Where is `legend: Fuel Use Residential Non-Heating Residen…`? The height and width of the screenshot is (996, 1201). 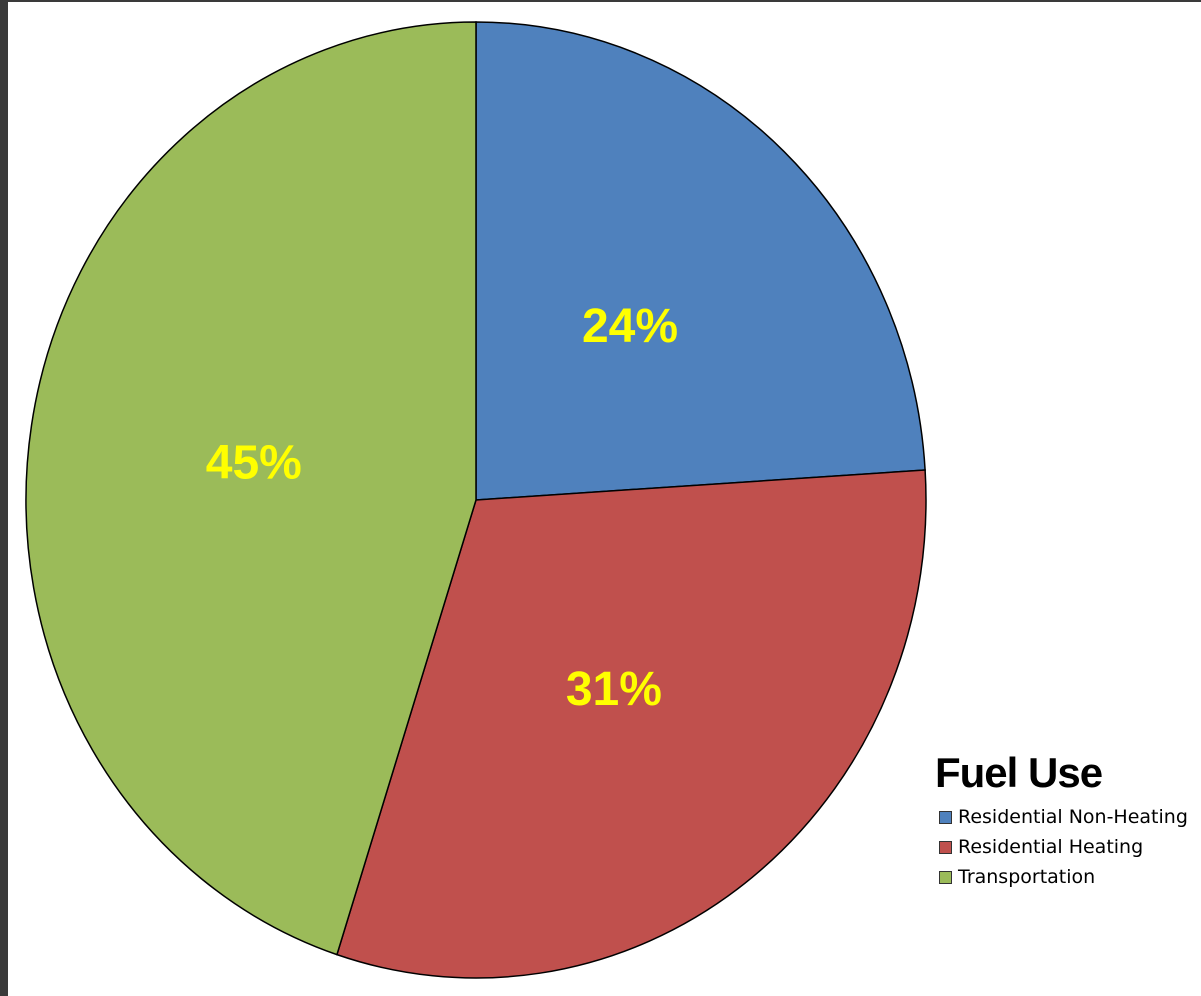
legend: Fuel Use Residential Non-Heating Residen… is located at coordinates (1068, 820).